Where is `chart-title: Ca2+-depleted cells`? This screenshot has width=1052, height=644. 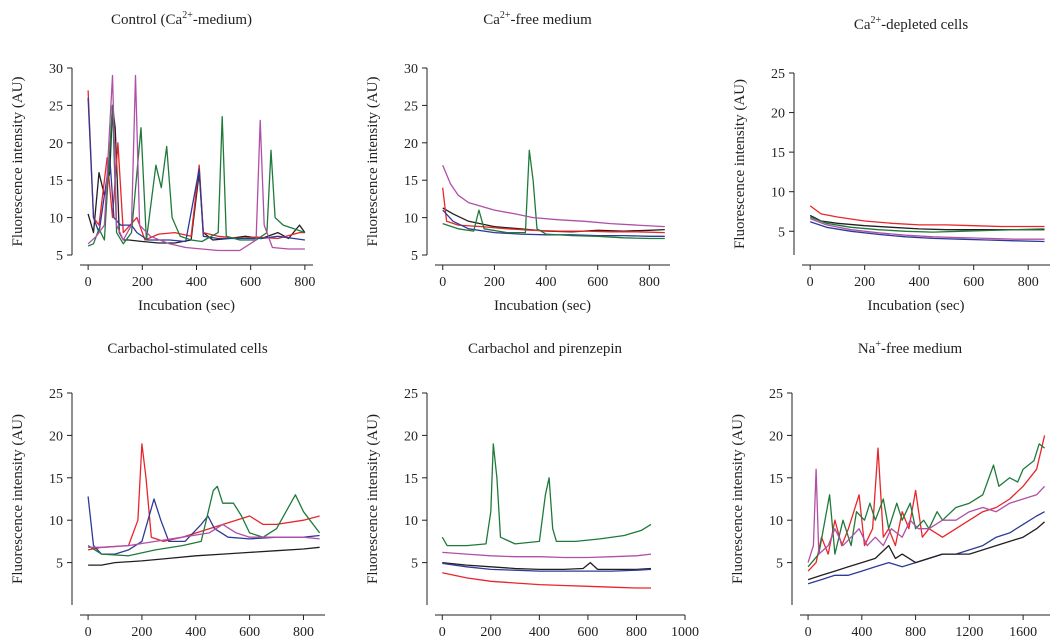 chart-title: Ca2+-depleted cells is located at coordinates (911, 24).